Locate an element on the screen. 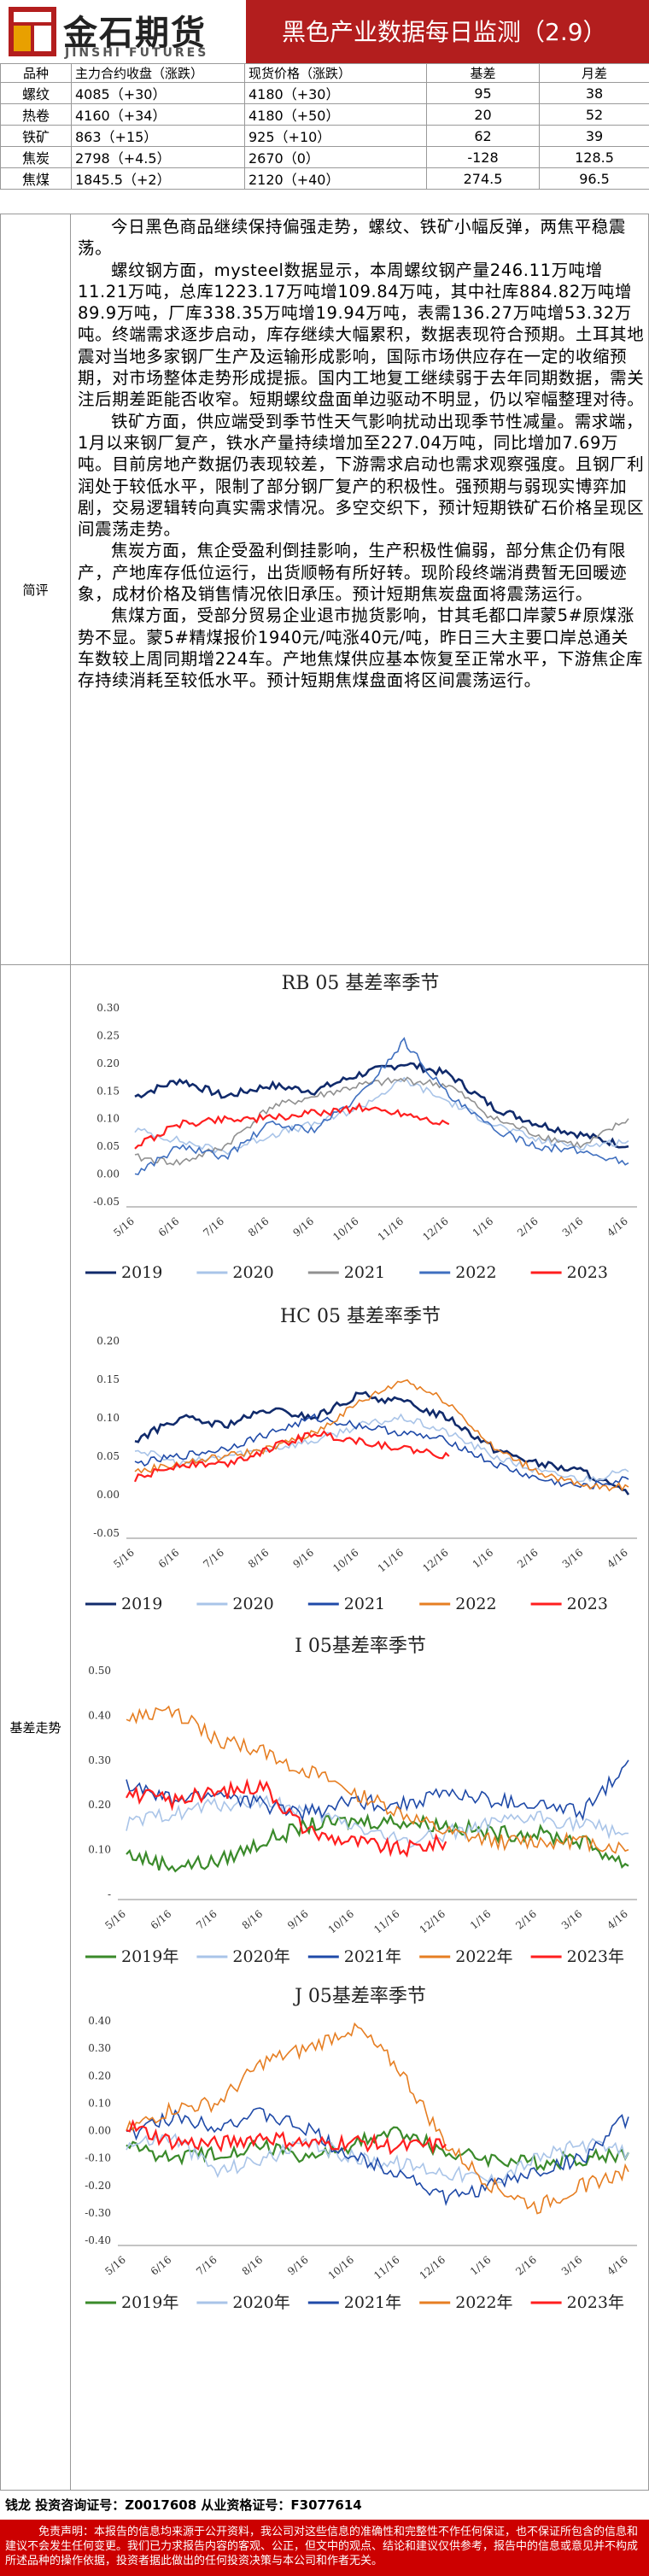 The height and width of the screenshot is (2576, 649). col-header: 月差 is located at coordinates (594, 73).